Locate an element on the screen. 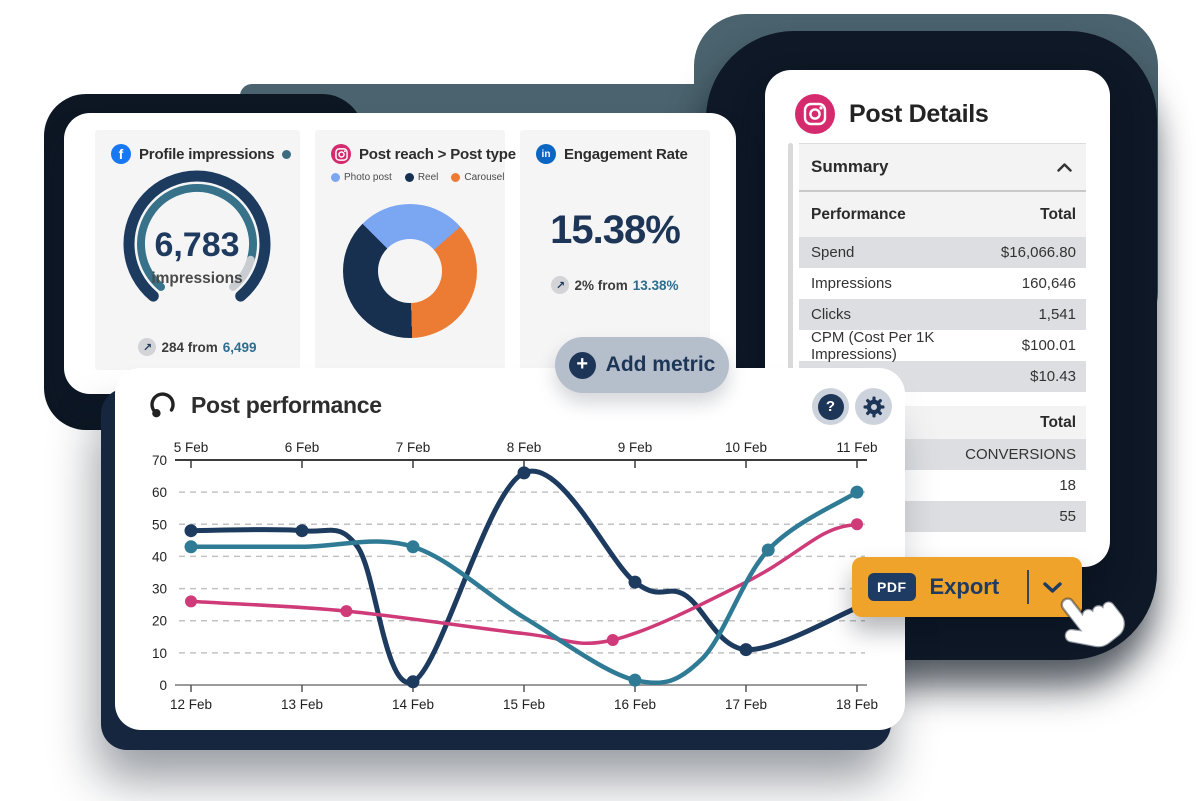 This screenshot has height=801, width=1201. facebook-icon: f is located at coordinates (121, 154).